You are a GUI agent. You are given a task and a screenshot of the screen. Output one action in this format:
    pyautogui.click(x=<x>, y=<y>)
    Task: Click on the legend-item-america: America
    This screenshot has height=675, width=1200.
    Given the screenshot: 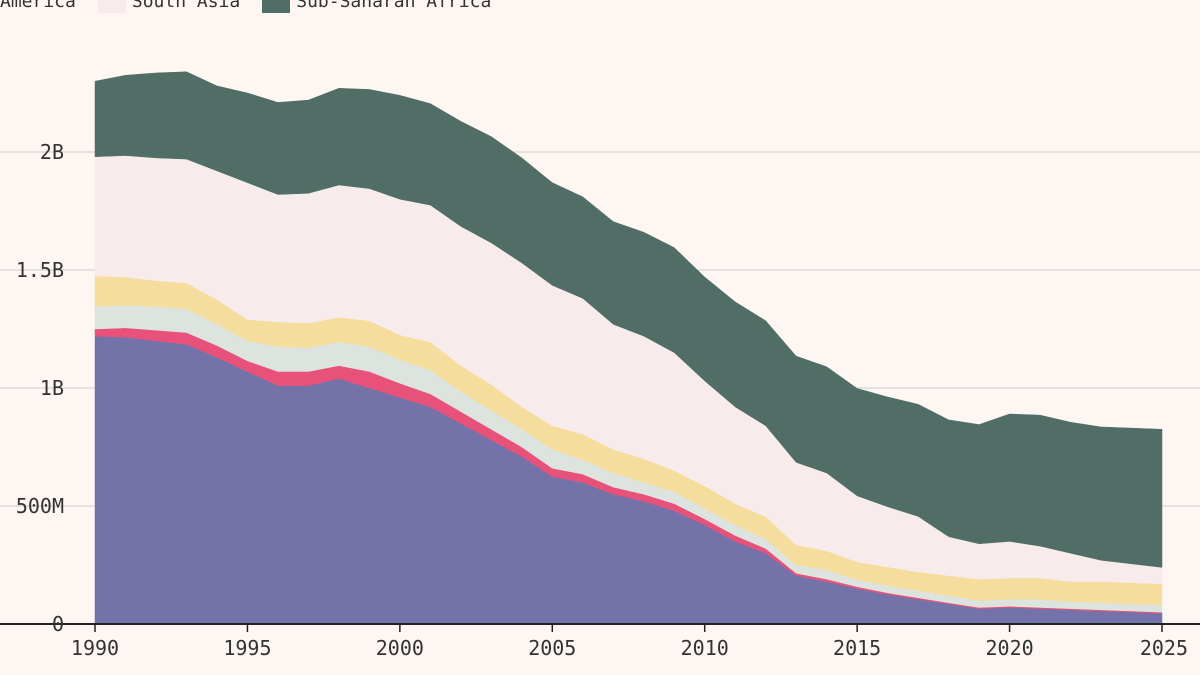 What is the action you would take?
    pyautogui.click(x=38, y=6)
    